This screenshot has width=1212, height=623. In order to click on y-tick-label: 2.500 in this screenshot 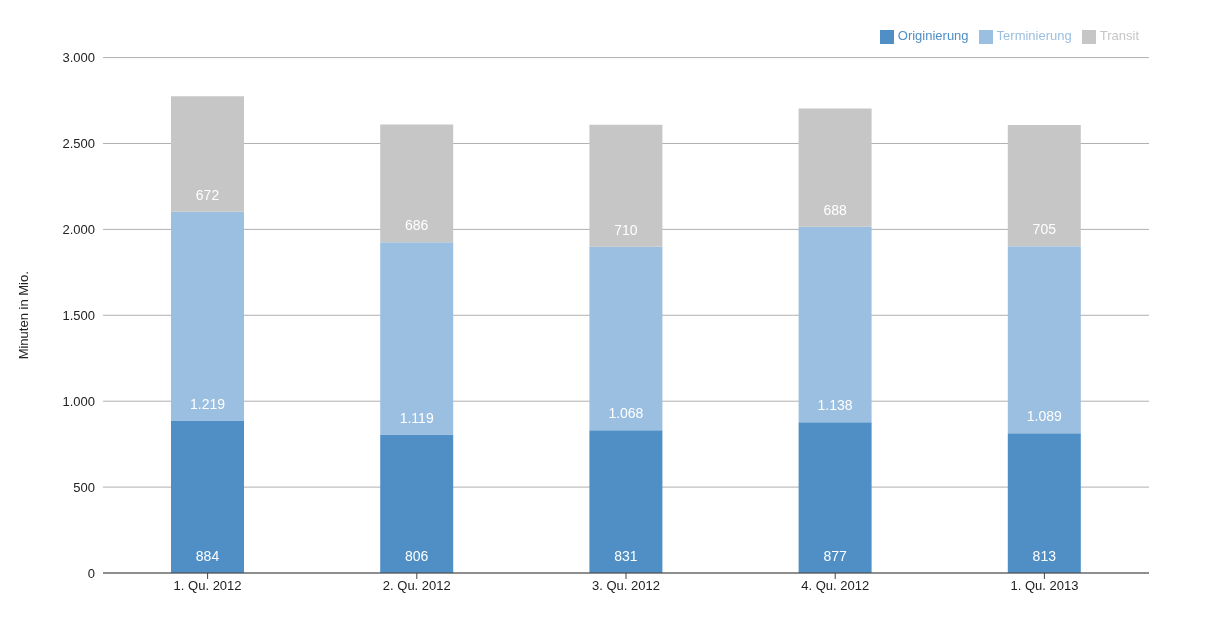, I will do `click(78, 144)`.